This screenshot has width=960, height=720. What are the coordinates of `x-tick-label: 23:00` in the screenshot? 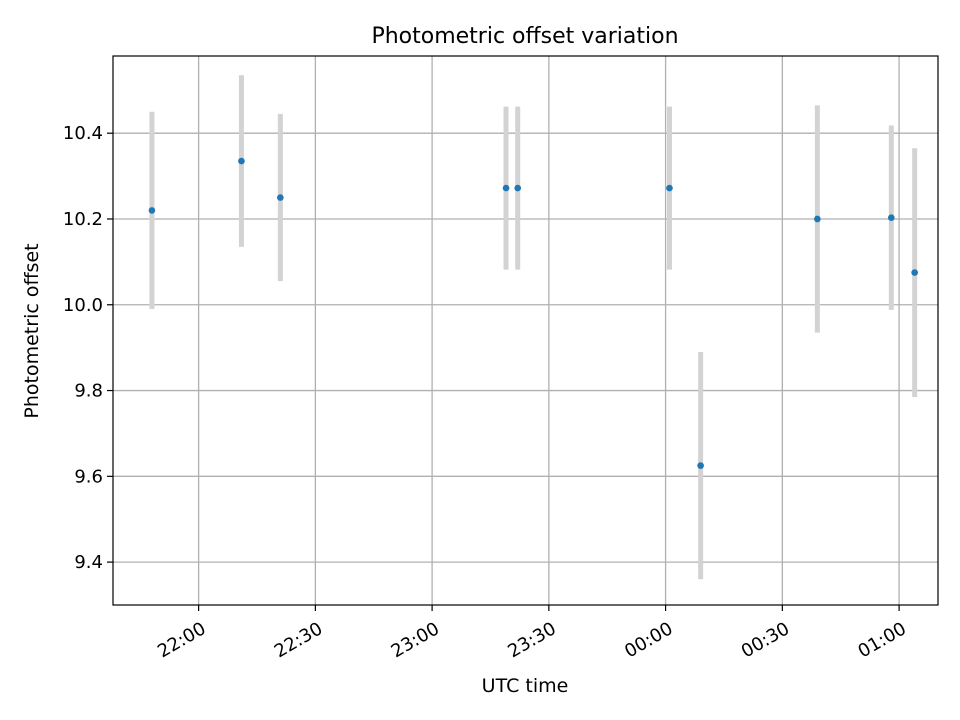 It's located at (415, 640).